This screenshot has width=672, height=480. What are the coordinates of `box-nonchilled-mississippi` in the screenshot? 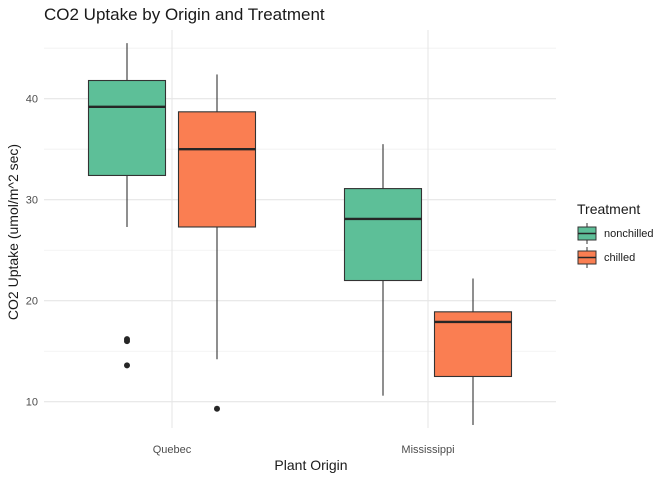 It's located at (383, 270).